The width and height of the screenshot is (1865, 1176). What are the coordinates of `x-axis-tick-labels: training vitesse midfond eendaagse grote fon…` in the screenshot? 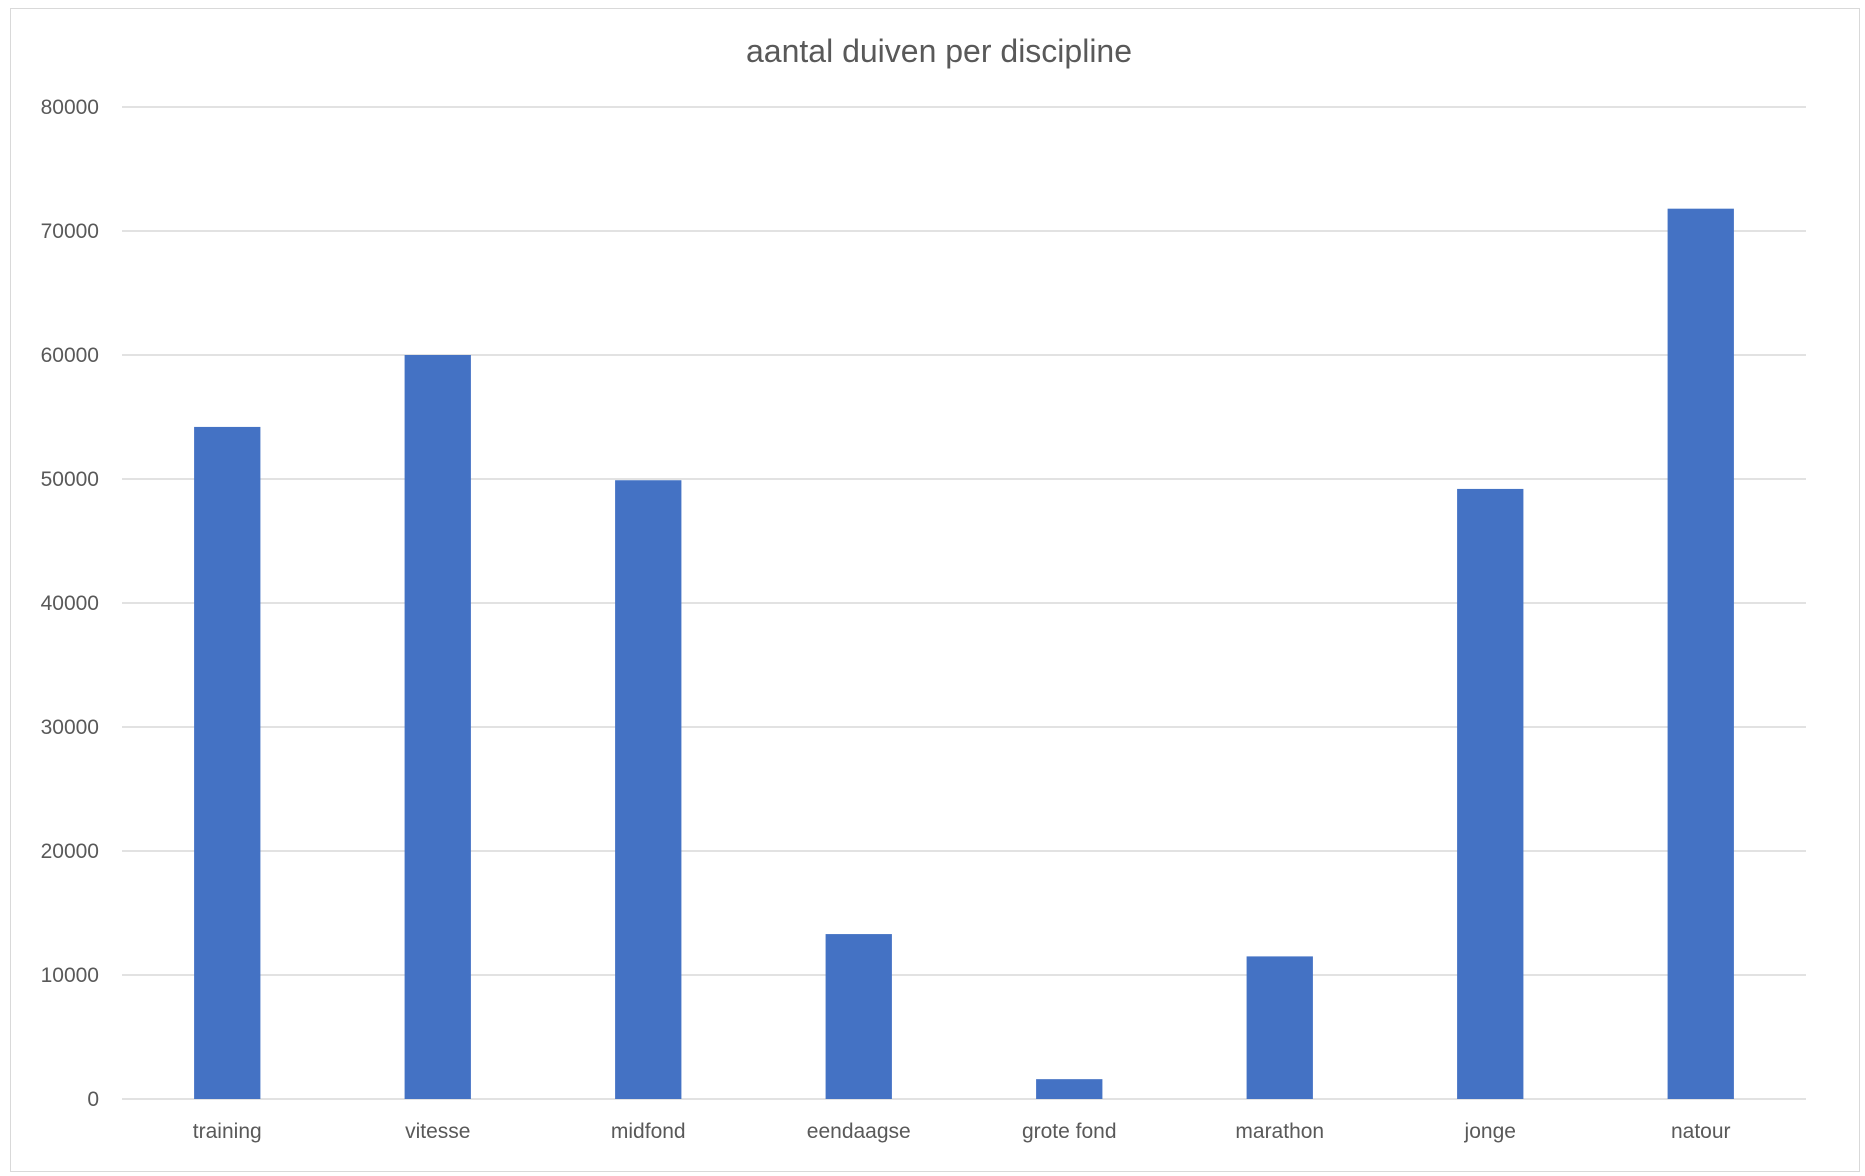 It's located at (962, 1131).